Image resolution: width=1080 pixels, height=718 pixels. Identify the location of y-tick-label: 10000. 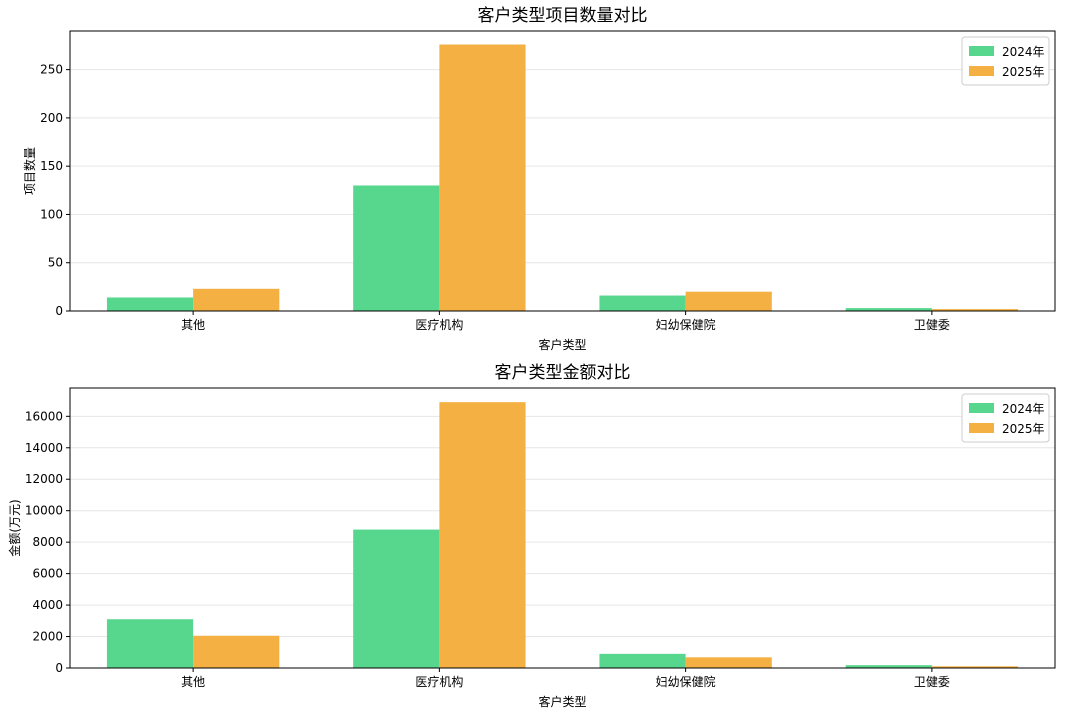
(44, 511).